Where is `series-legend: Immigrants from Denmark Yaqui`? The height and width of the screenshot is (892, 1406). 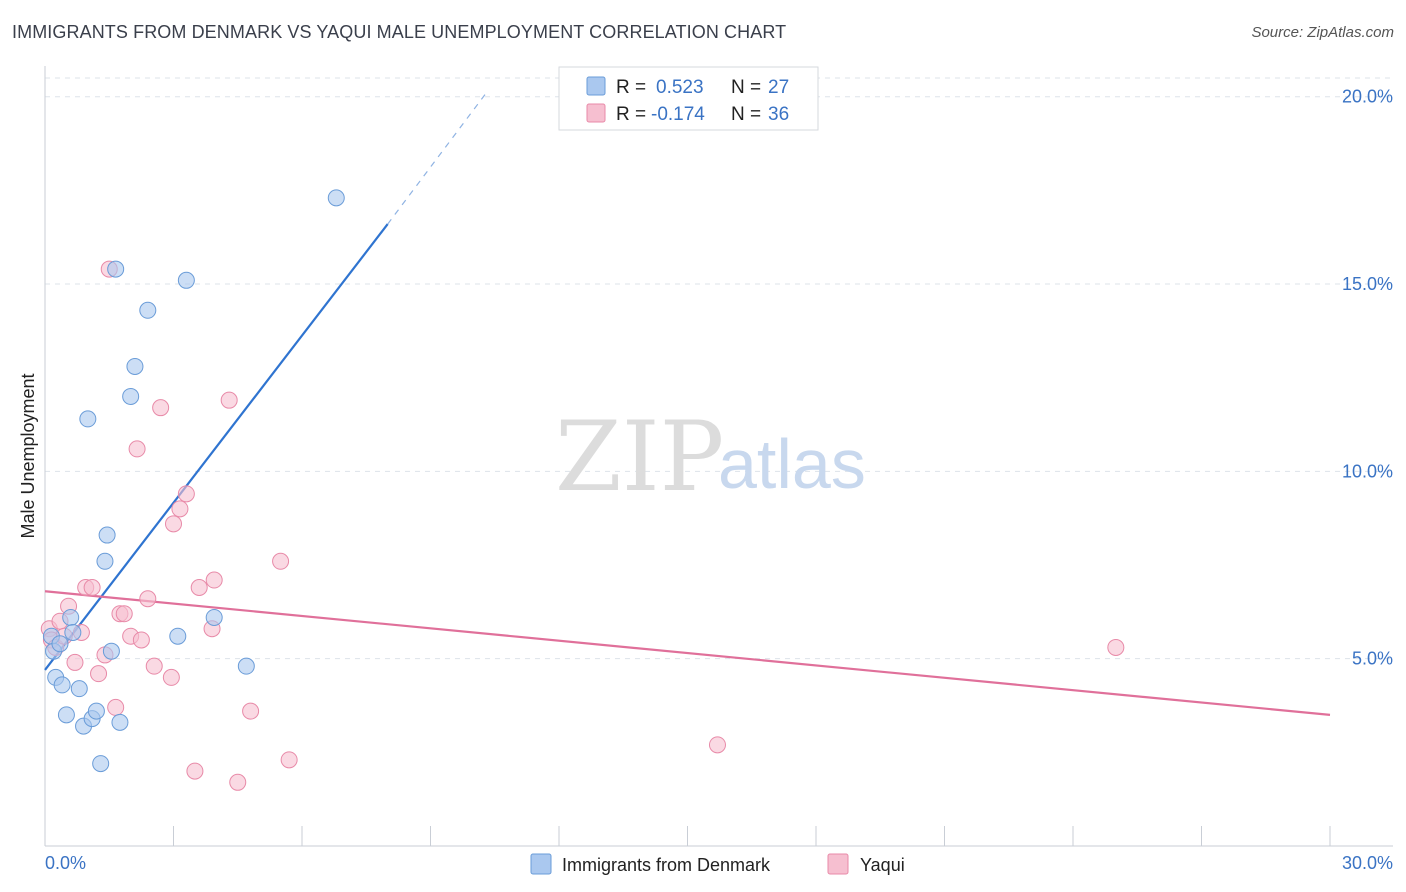
series-legend: Immigrants from Denmark Yaqui is located at coordinates (717, 864).